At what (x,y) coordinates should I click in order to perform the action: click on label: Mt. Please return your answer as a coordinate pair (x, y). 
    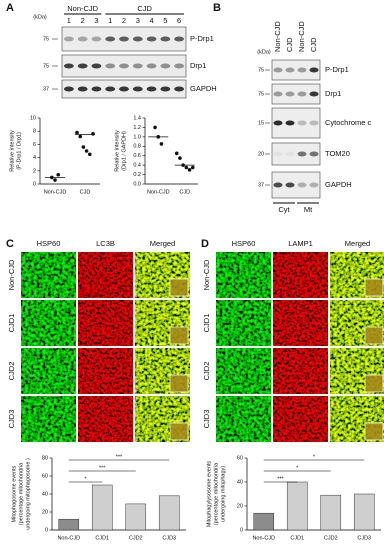
    Looking at the image, I should click on (308, 209).